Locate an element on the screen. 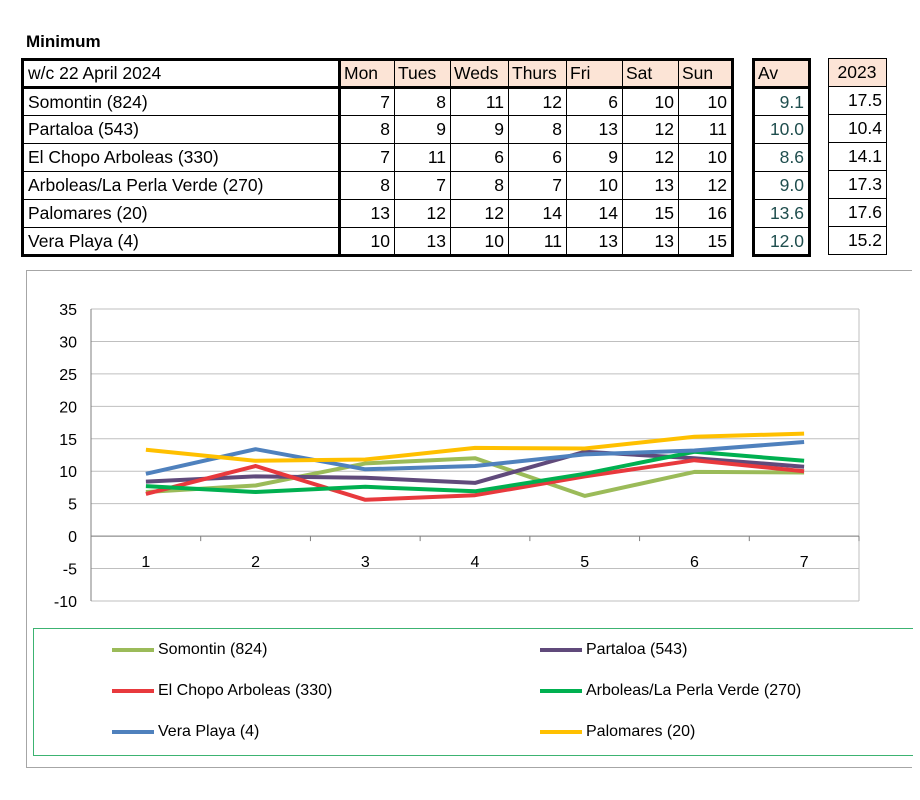 Image resolution: width=920 pixels, height=800 pixels. day-header-weds: Weds is located at coordinates (479, 74).